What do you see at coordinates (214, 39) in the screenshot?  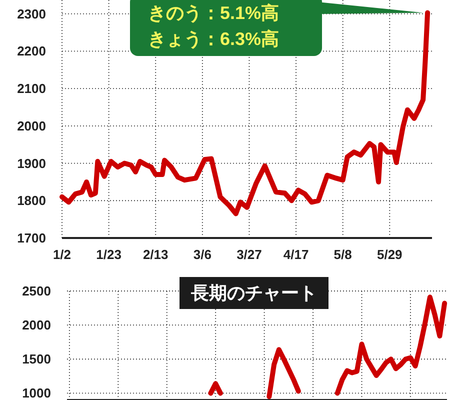 I see `annotation: きょう：6.3%高` at bounding box center [214, 39].